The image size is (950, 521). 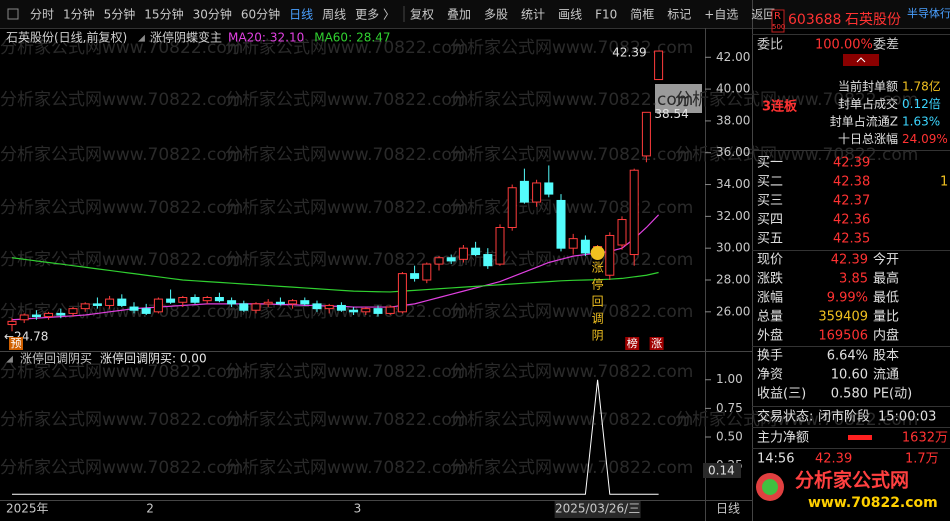 What do you see at coordinates (925, 438) in the screenshot?
I see `net-value: 1632万` at bounding box center [925, 438].